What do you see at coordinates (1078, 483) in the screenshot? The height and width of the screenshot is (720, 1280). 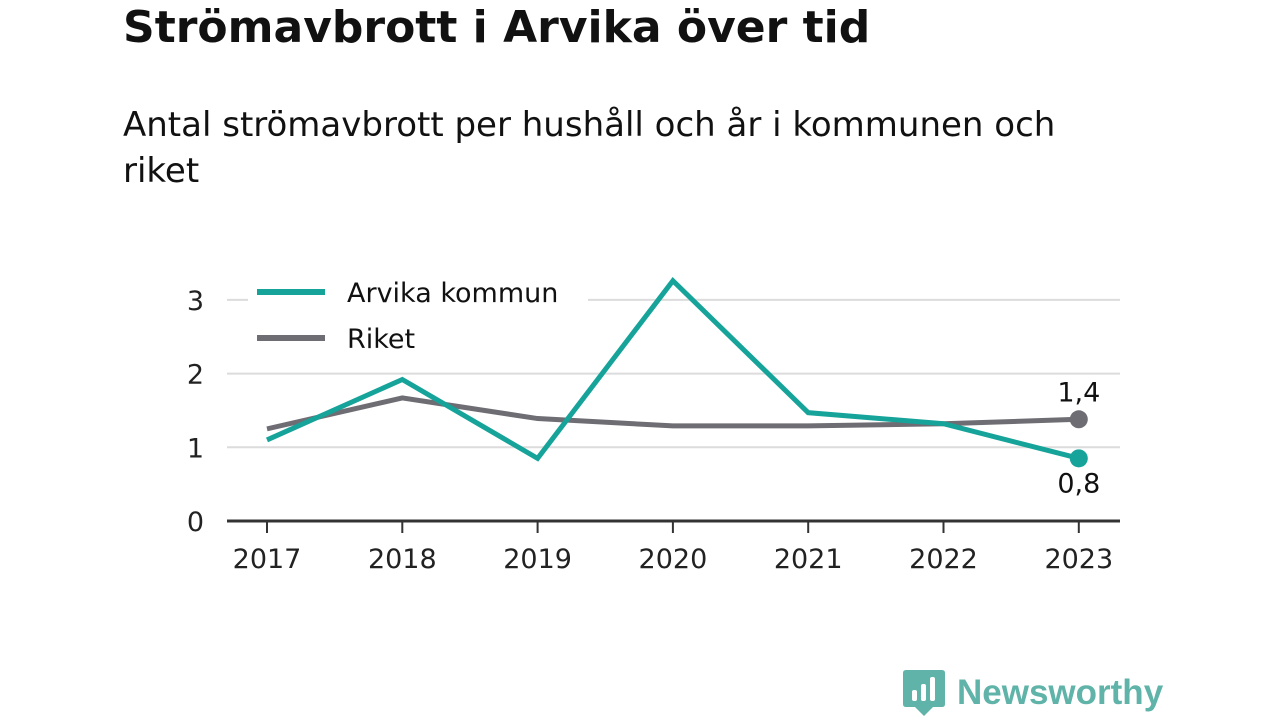 I see `data-label: 0,8` at bounding box center [1078, 483].